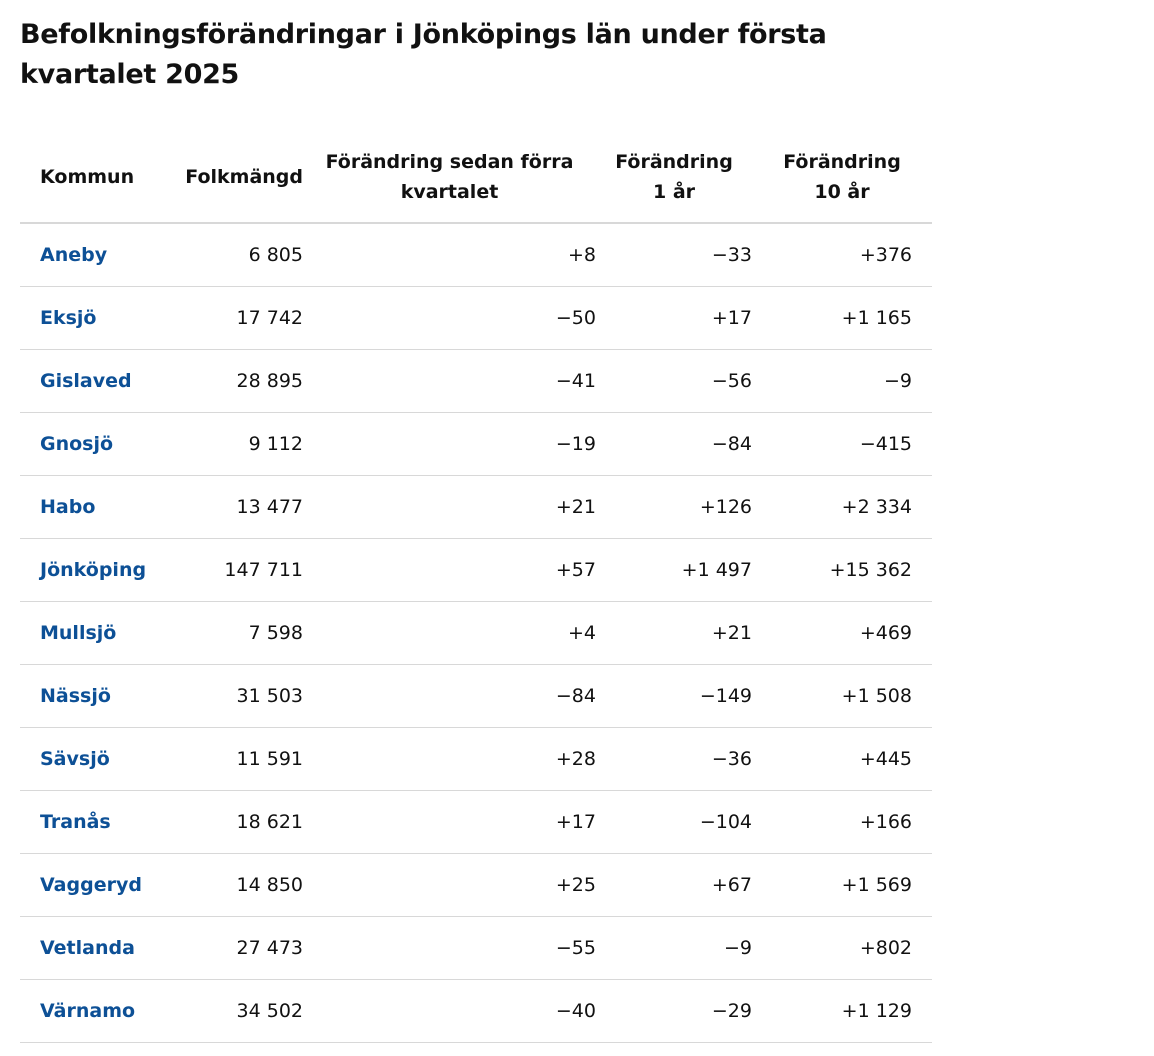 The width and height of the screenshot is (1154, 1056). Describe the element at coordinates (842, 192) in the screenshot. I see `column-header-change-10y-line2: 10 år` at that location.